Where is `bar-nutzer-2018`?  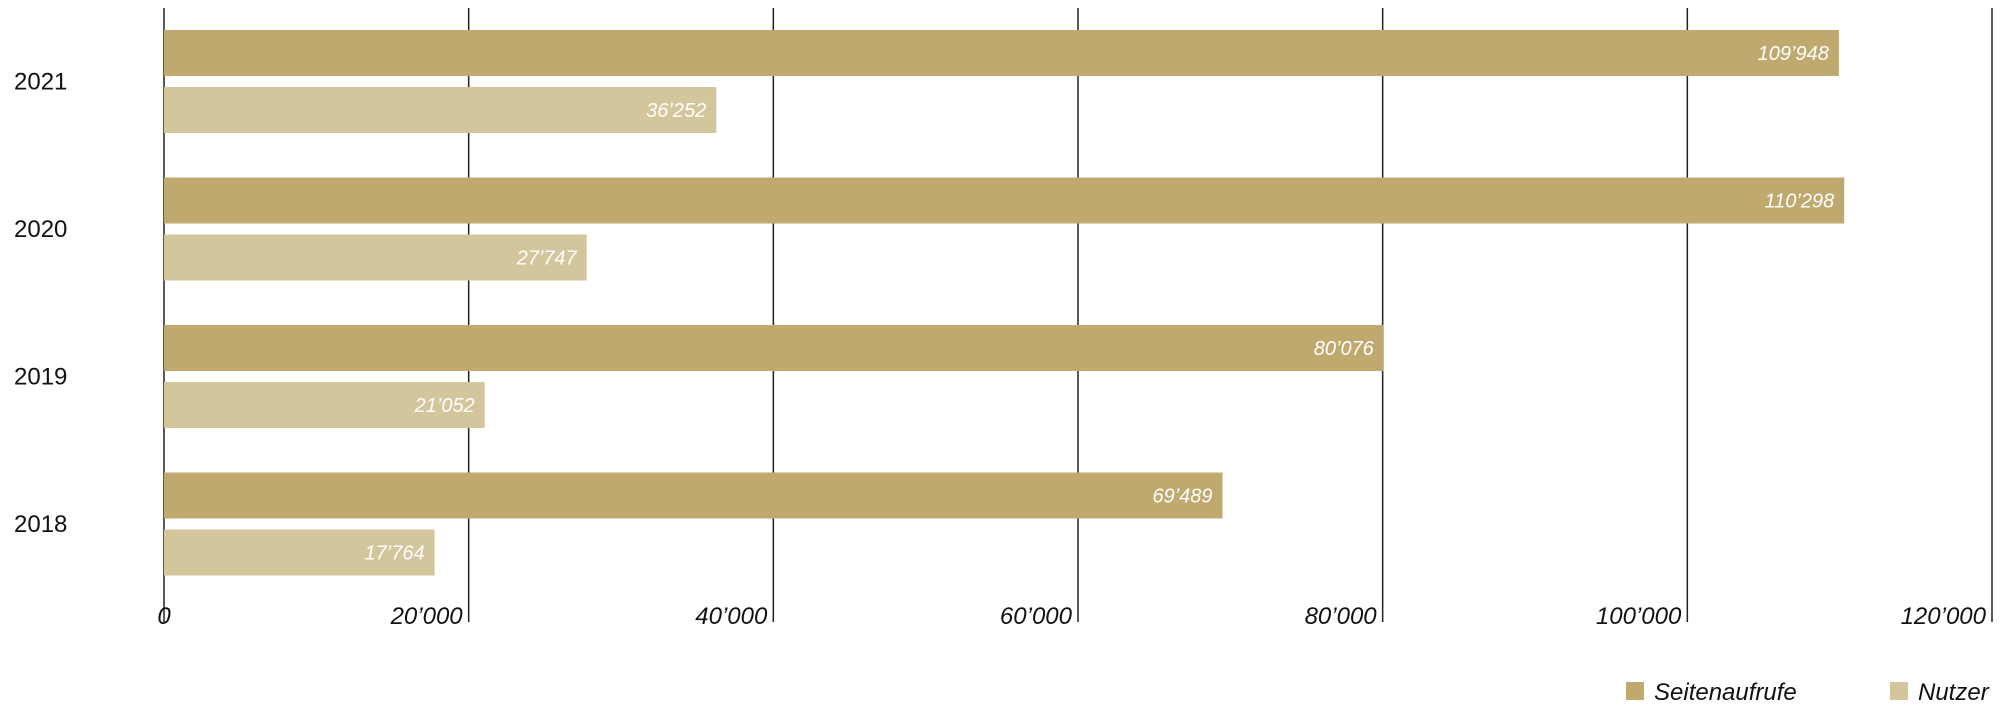 bar-nutzer-2018 is located at coordinates (299, 552).